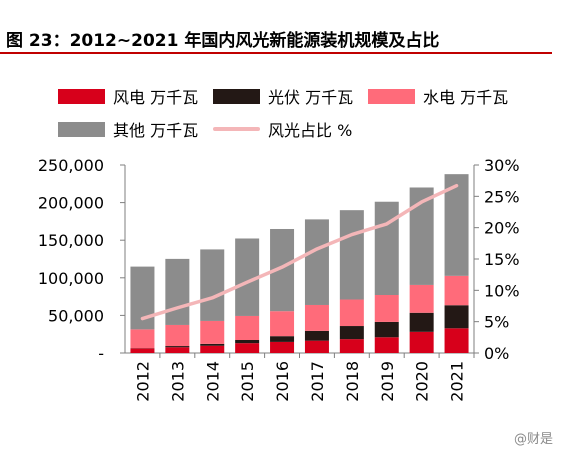 The width and height of the screenshot is (571, 453). I want to click on x-tick-label: 2017, so click(317, 381).